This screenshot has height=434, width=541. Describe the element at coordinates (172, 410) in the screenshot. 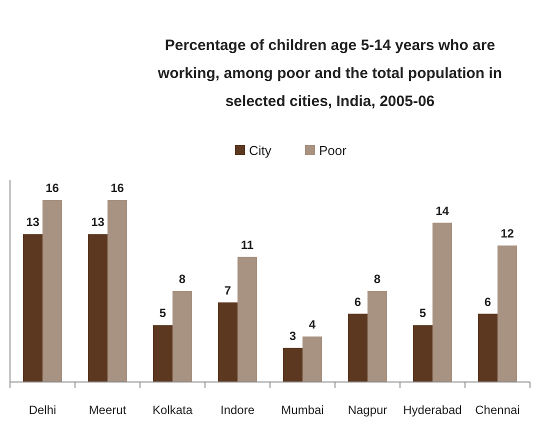

I see `x-tick-label: Kolkata` at that location.